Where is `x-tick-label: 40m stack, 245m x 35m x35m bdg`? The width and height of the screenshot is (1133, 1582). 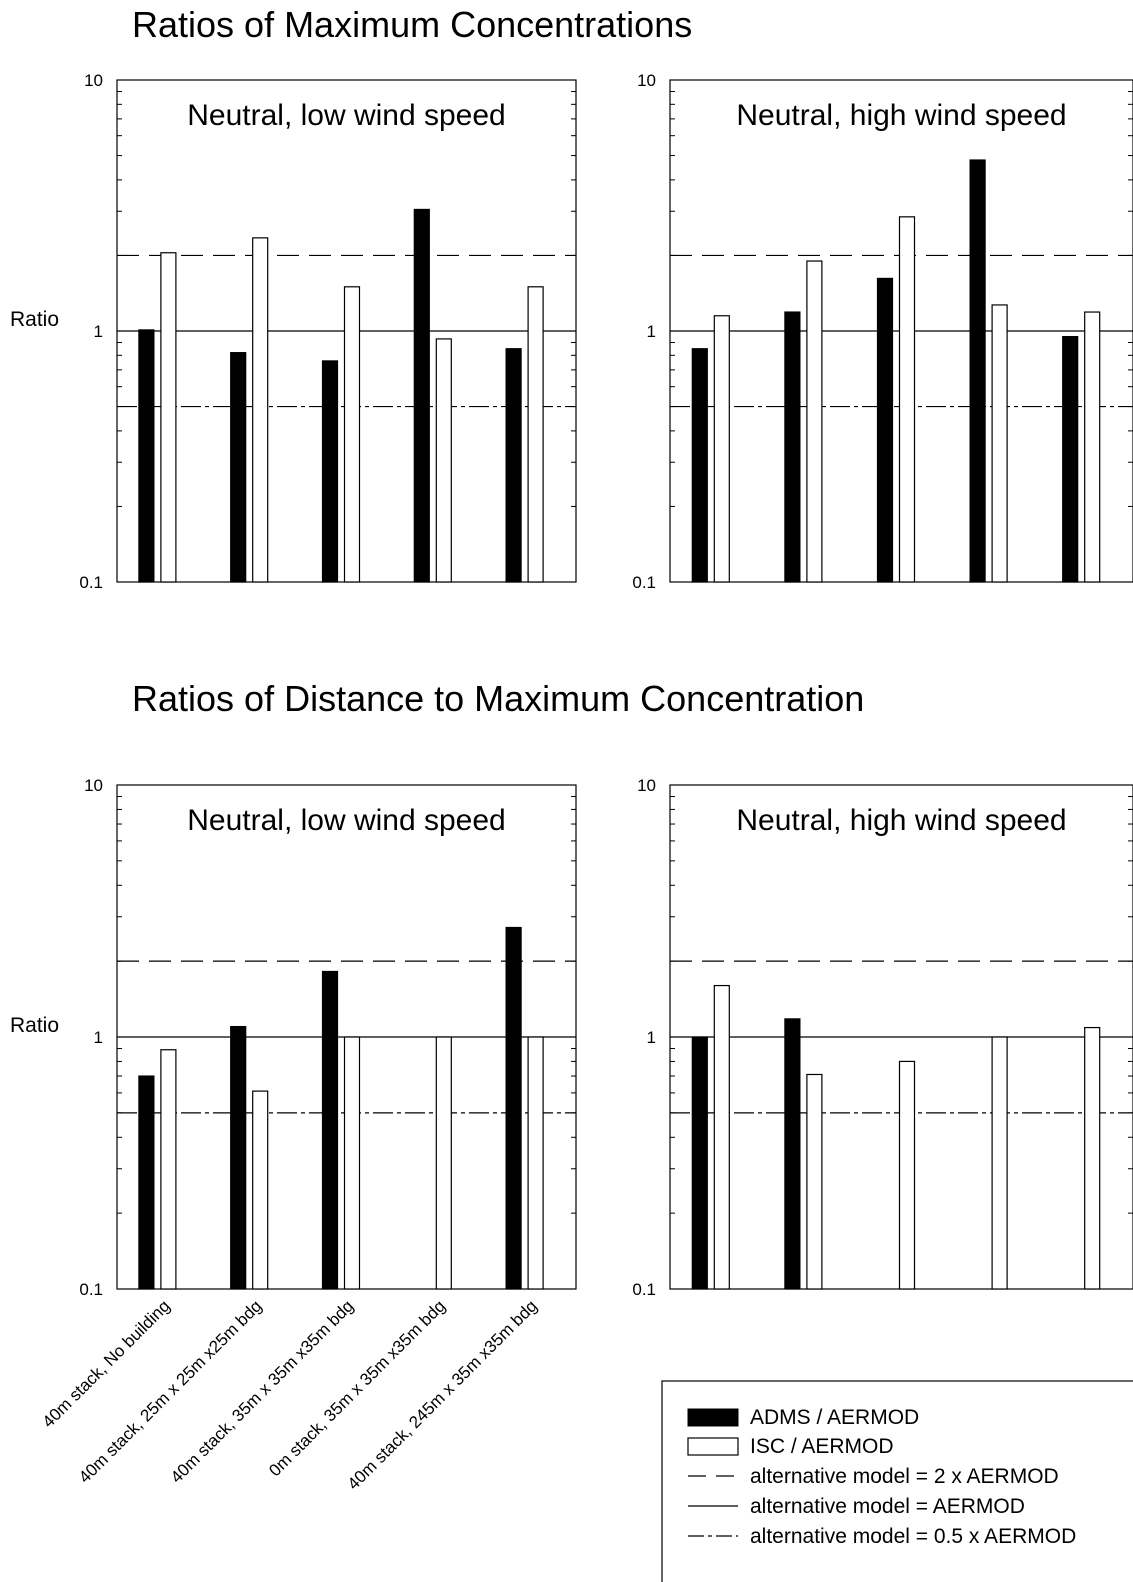 x-tick-label: 40m stack, 245m x 35m x35m bdg is located at coordinates (442, 1394).